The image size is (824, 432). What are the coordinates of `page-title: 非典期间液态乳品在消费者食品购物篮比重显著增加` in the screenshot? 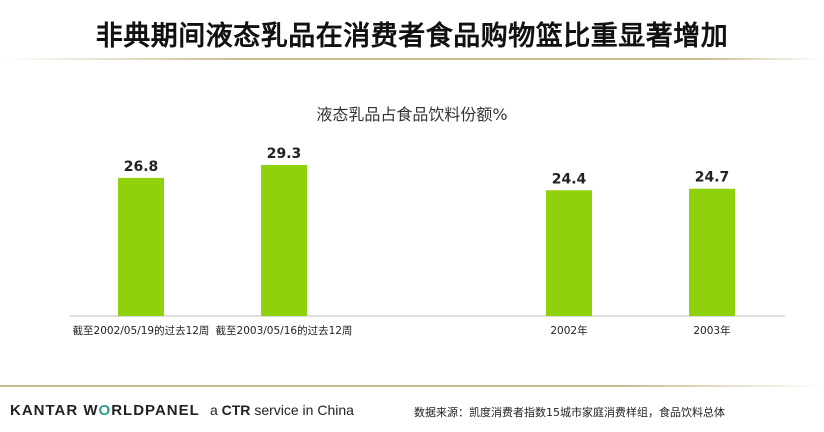 It's located at (412, 36).